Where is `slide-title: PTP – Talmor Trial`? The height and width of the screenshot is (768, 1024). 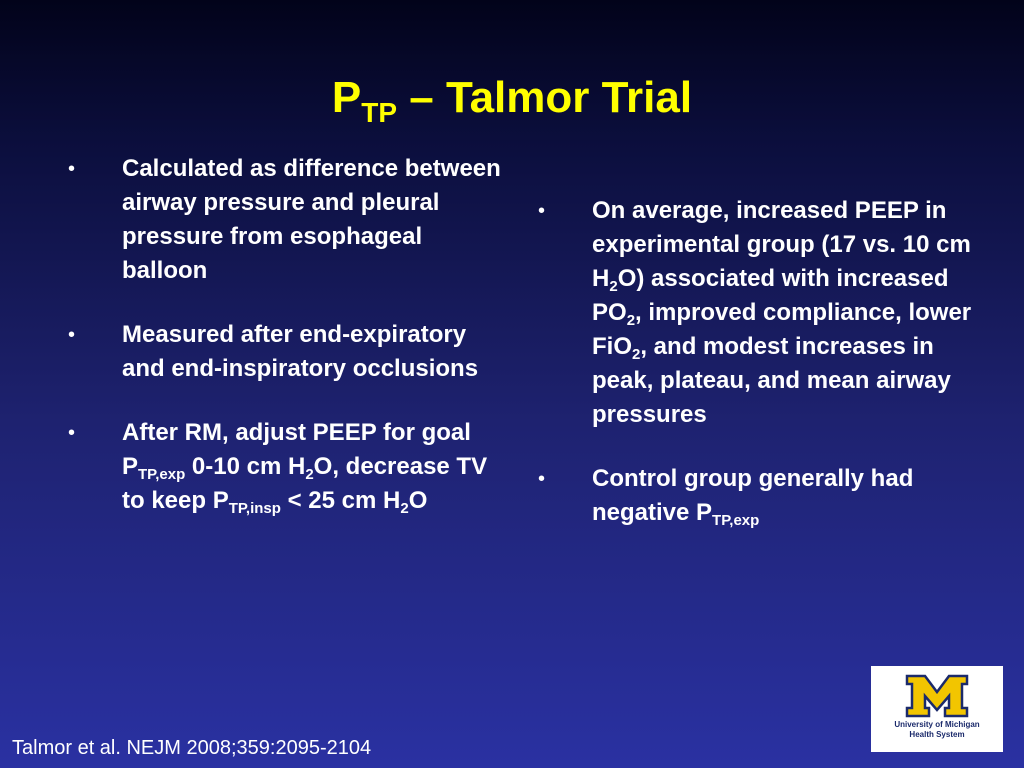 slide-title: PTP – Talmor Trial is located at coordinates (512, 98).